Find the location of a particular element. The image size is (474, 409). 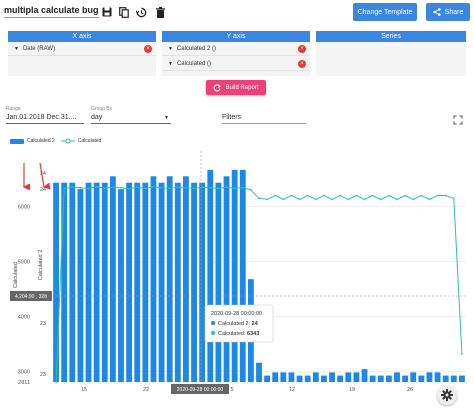

fullscreen-icon is located at coordinates (458, 120).